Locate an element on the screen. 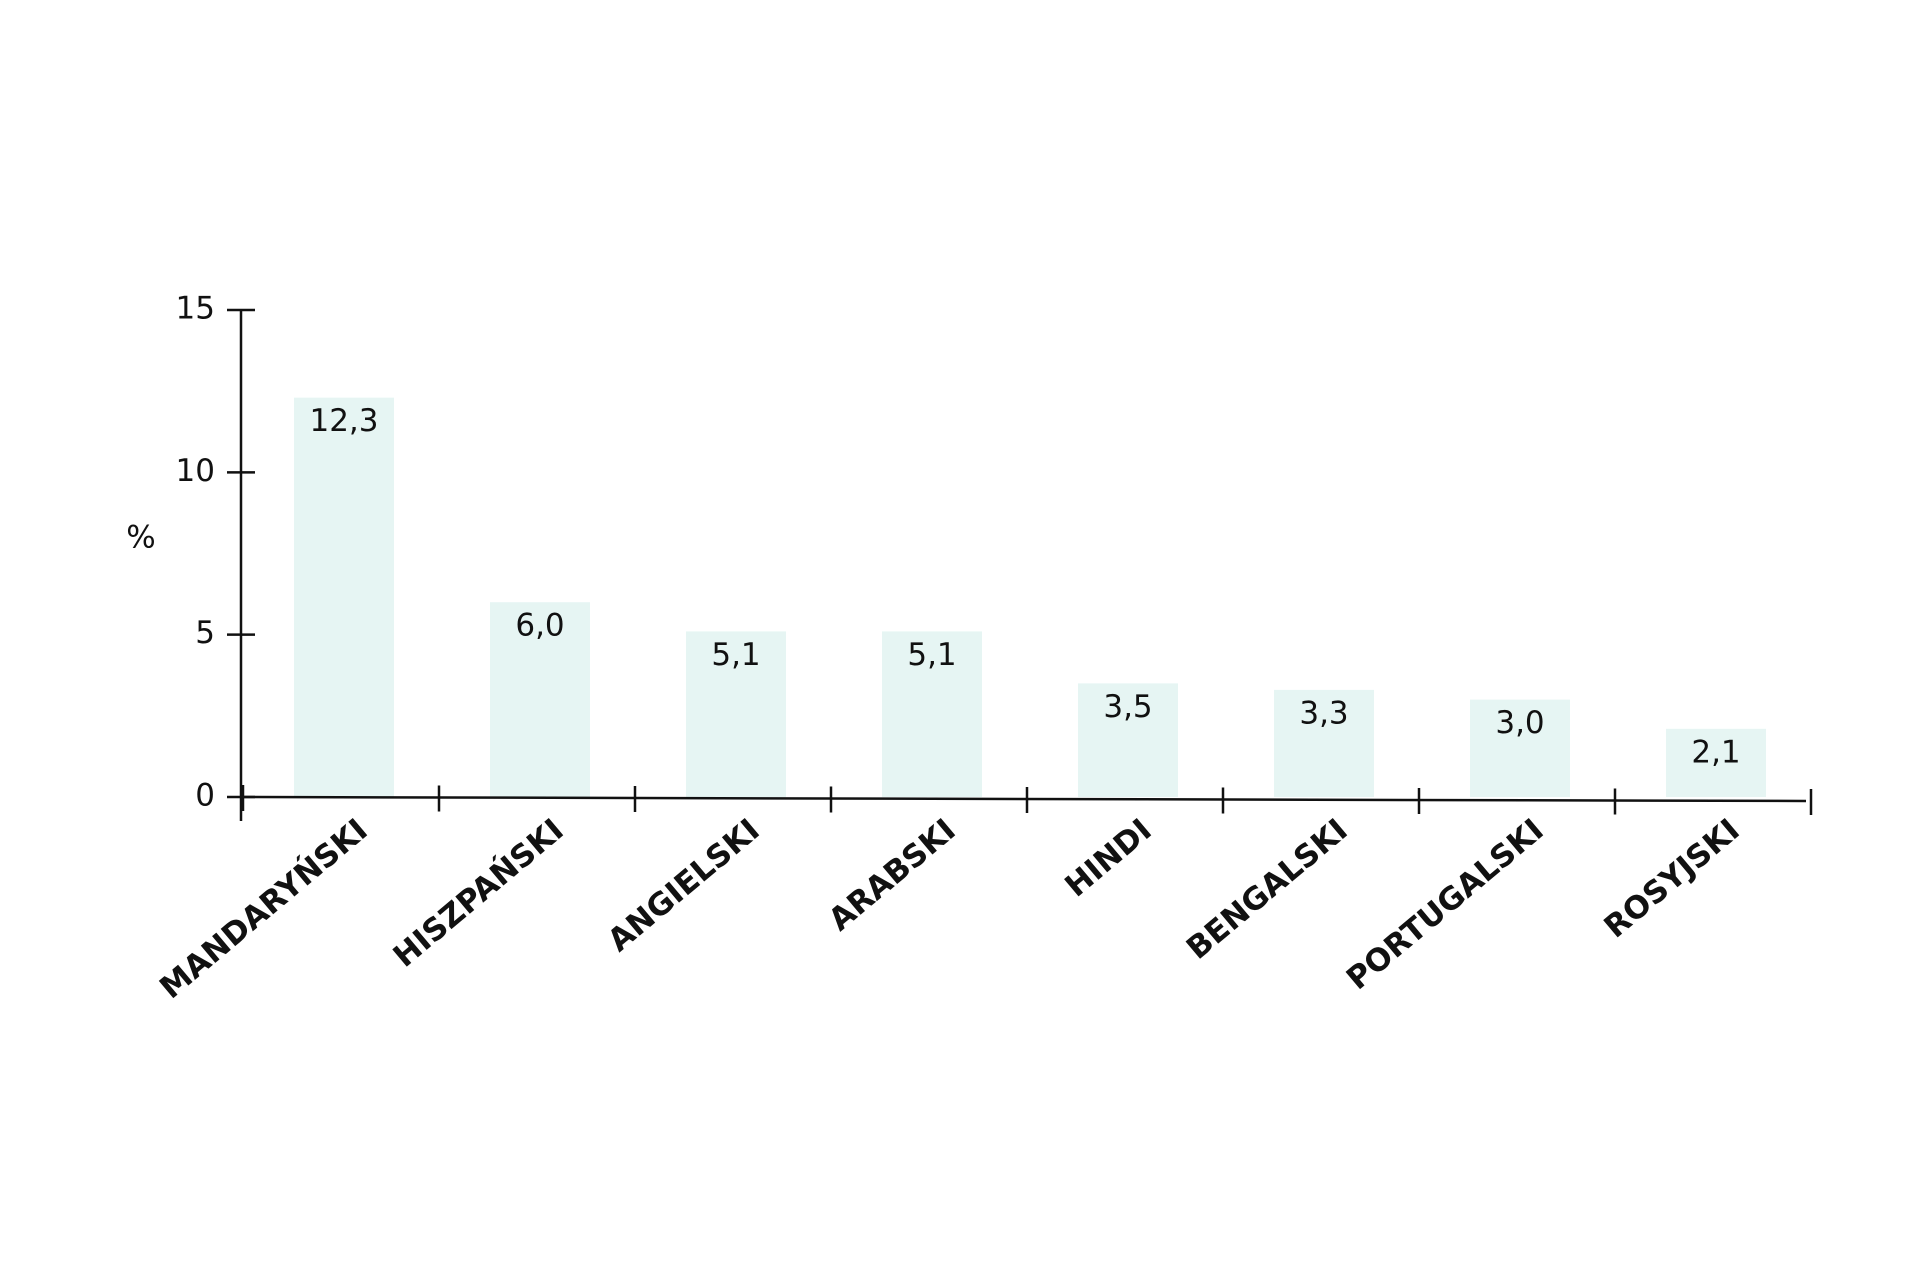 The width and height of the screenshot is (1920, 1280). value-label: 3,5 is located at coordinates (1127, 707).